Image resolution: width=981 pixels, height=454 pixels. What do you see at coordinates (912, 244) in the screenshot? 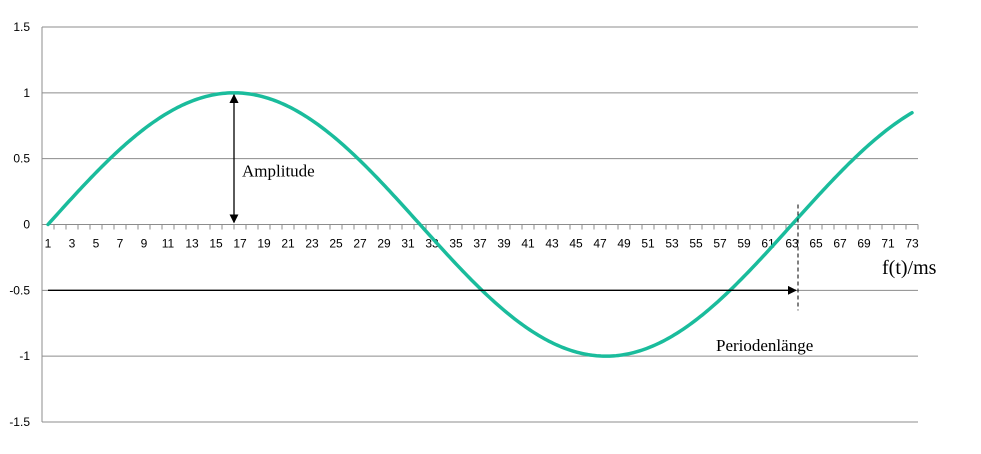
I see `x-tick-label: 73` at bounding box center [912, 244].